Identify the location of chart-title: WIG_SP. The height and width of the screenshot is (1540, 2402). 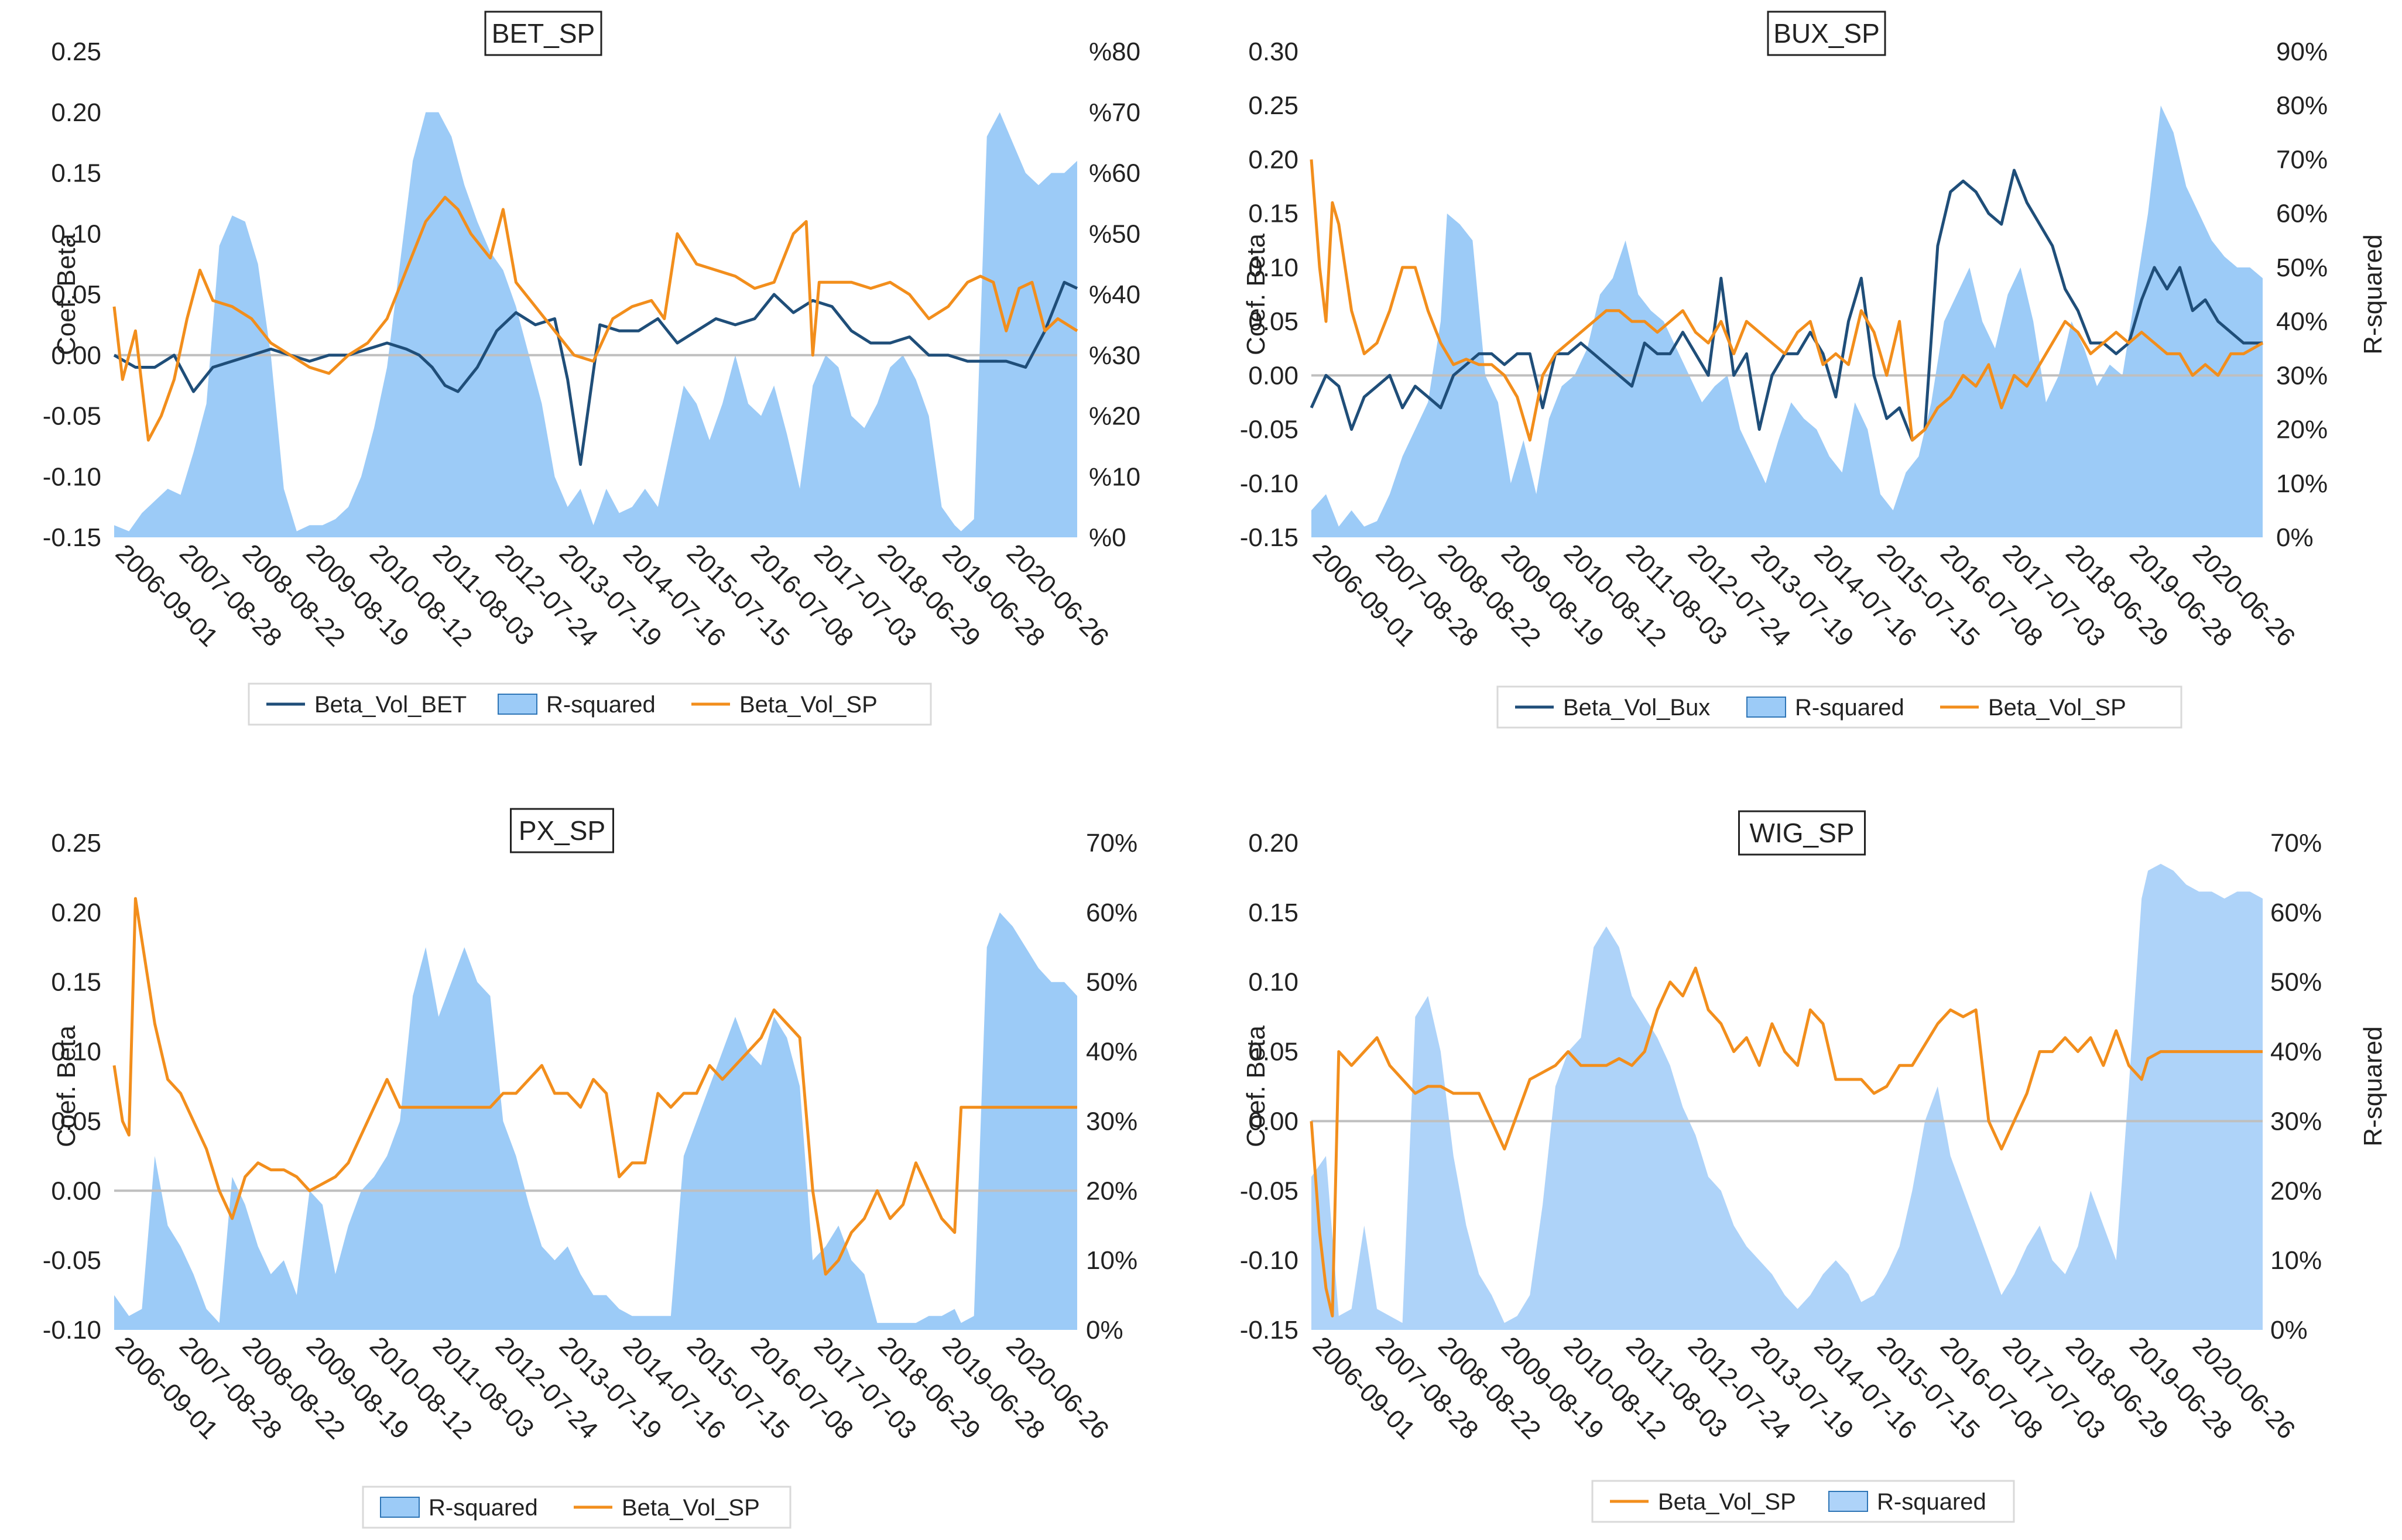
(1802, 833).